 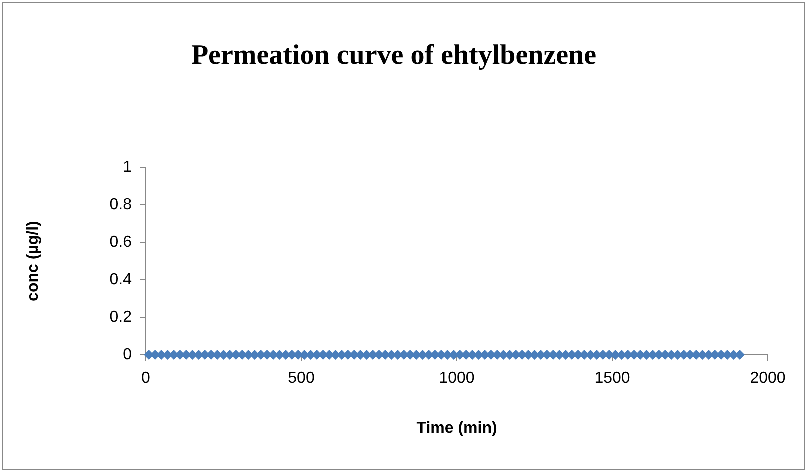 What do you see at coordinates (457, 379) in the screenshot?
I see `x-tick-label: 1000` at bounding box center [457, 379].